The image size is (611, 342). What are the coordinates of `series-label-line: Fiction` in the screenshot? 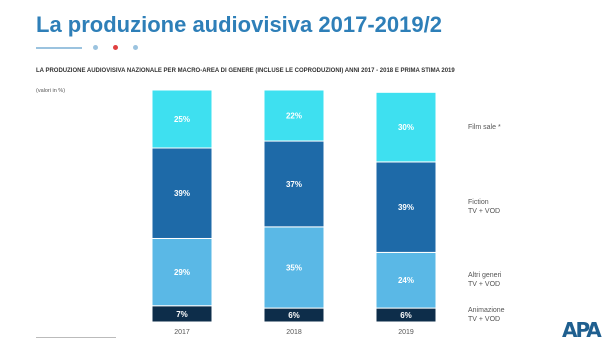 It's located at (478, 203).